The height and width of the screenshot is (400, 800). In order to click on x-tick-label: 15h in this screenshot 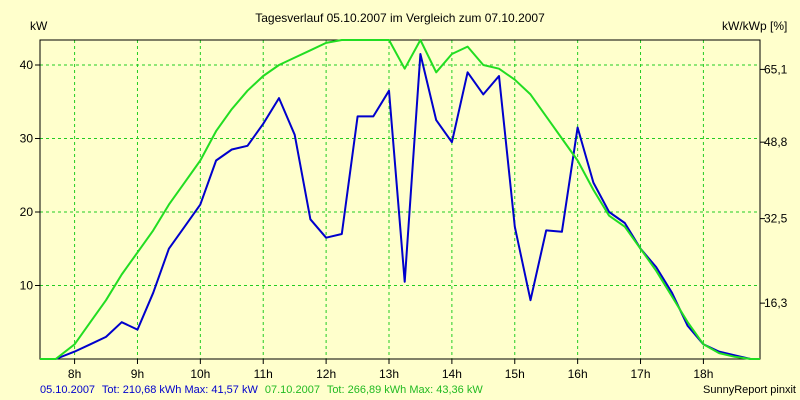, I will do `click(515, 374)`.